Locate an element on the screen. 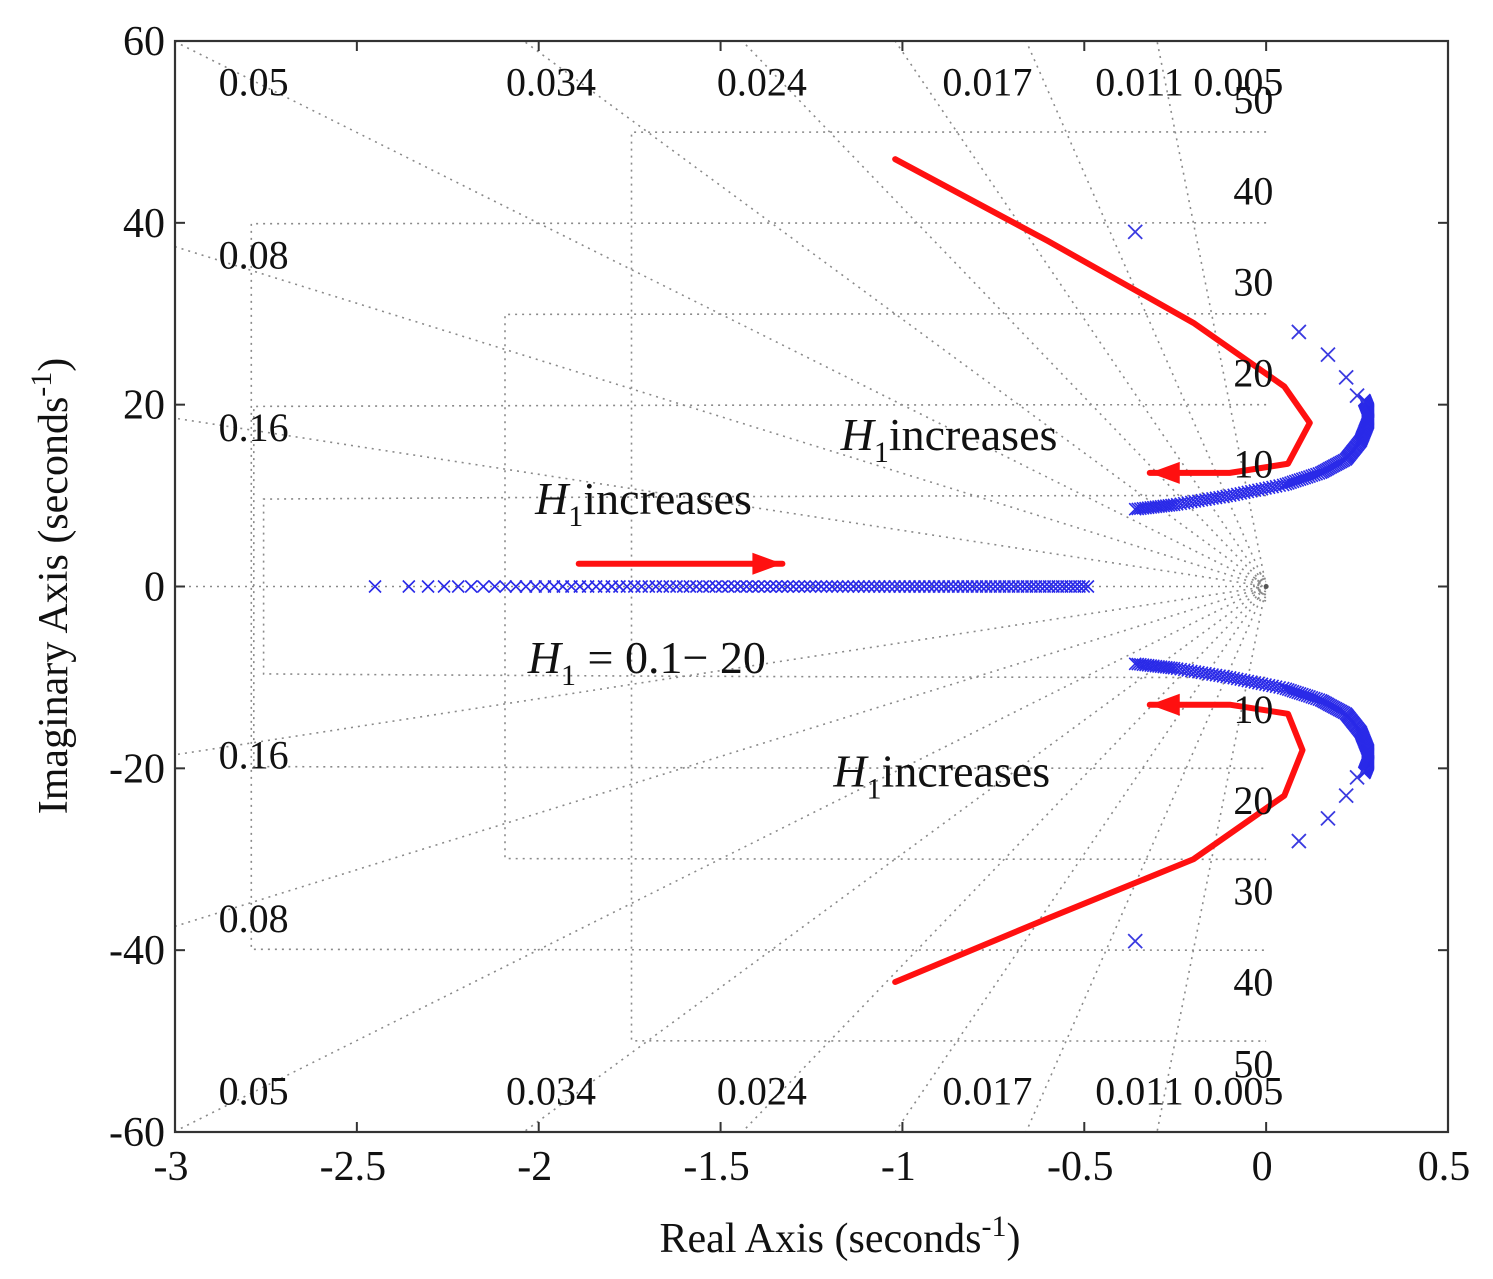 This screenshot has height=1279, width=1493. h1-range-label: H1 = 0.1− 20 is located at coordinates (646, 662).